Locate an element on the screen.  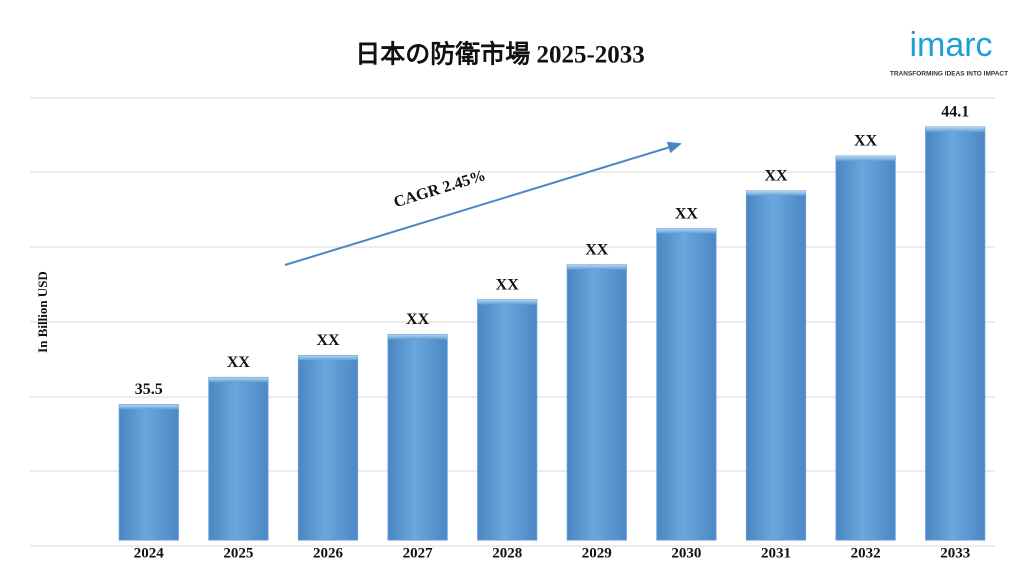
x-tick-label: 2024 is located at coordinates (149, 553).